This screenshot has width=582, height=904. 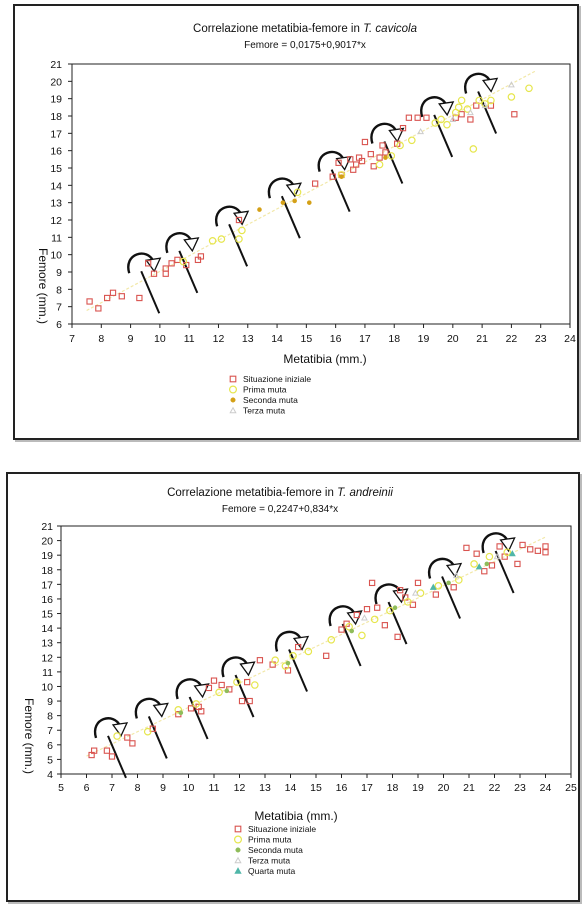 I want to click on y-tick-label: 16, so click(x=47, y=600).